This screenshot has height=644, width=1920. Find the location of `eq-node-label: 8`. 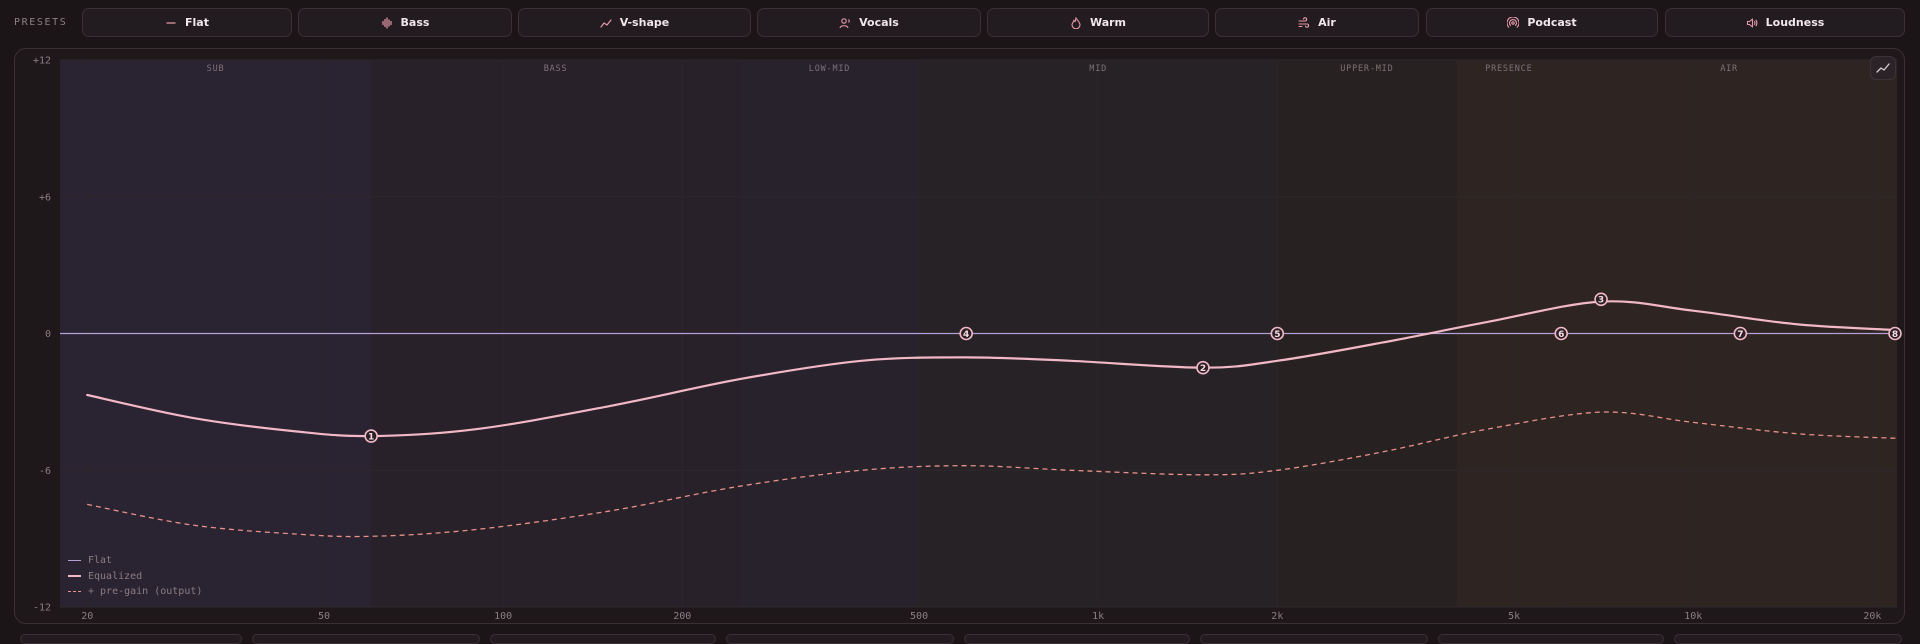

eq-node-label: 8 is located at coordinates (1895, 335).